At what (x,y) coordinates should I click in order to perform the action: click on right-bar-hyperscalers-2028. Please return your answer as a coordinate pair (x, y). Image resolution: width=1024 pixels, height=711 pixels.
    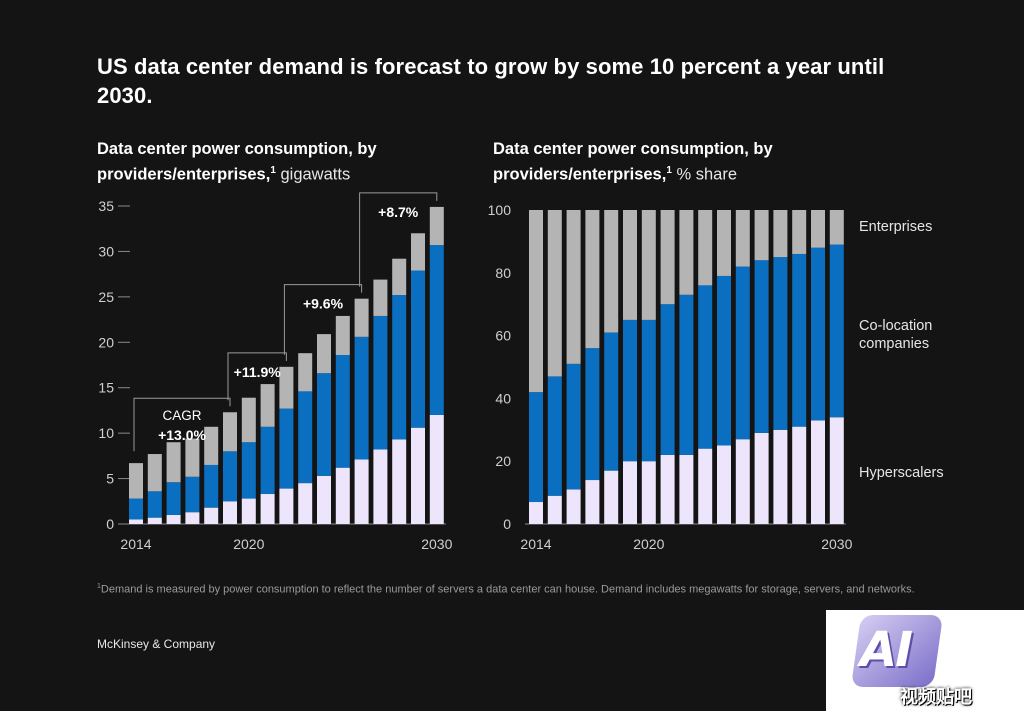
    Looking at the image, I should click on (799, 475).